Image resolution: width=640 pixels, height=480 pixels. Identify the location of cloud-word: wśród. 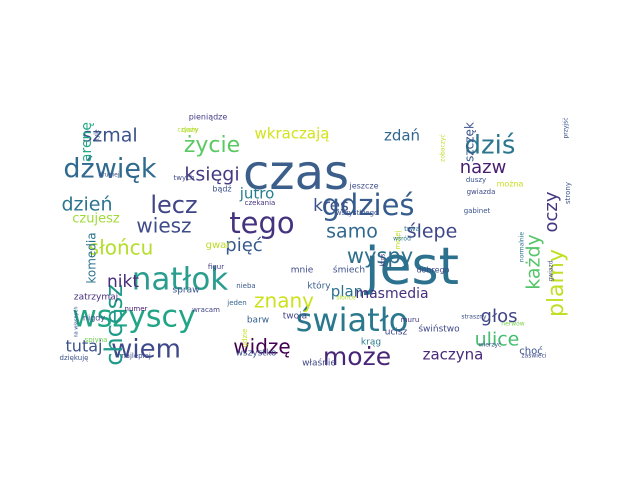
(402, 239).